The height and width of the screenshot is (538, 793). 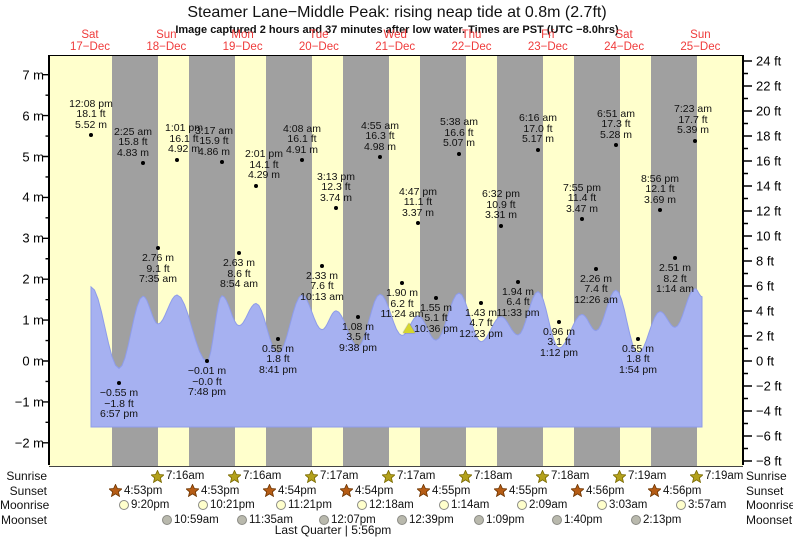 What do you see at coordinates (395, 35) in the screenshot?
I see `day-name: Wed` at bounding box center [395, 35].